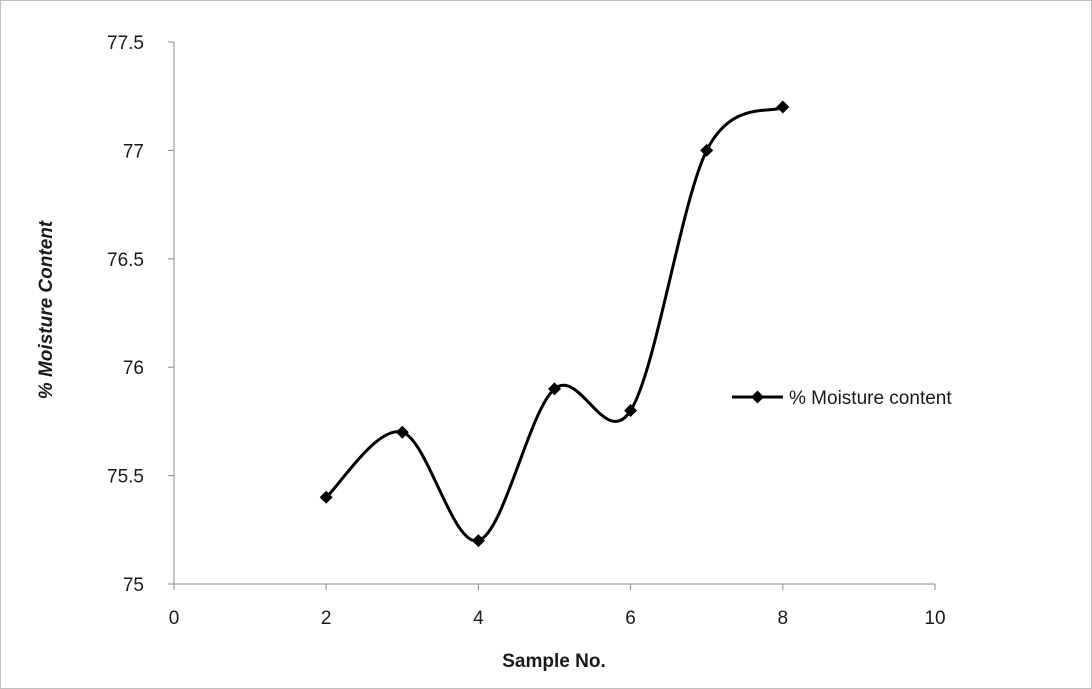  Describe the element at coordinates (783, 618) in the screenshot. I see `x-tick-label: 8` at that location.